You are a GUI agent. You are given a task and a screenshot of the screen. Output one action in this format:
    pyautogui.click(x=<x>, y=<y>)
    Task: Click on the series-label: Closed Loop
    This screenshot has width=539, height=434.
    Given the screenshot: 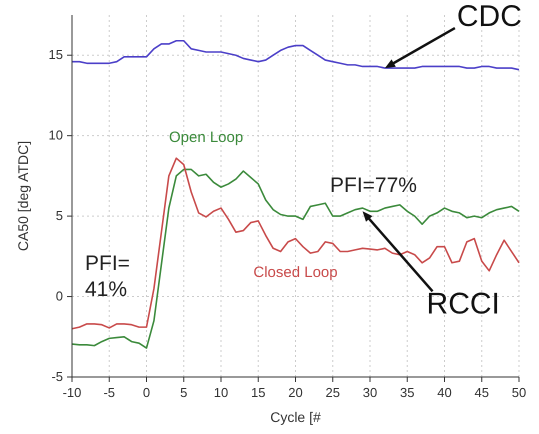 What is the action you would take?
    pyautogui.click(x=295, y=273)
    